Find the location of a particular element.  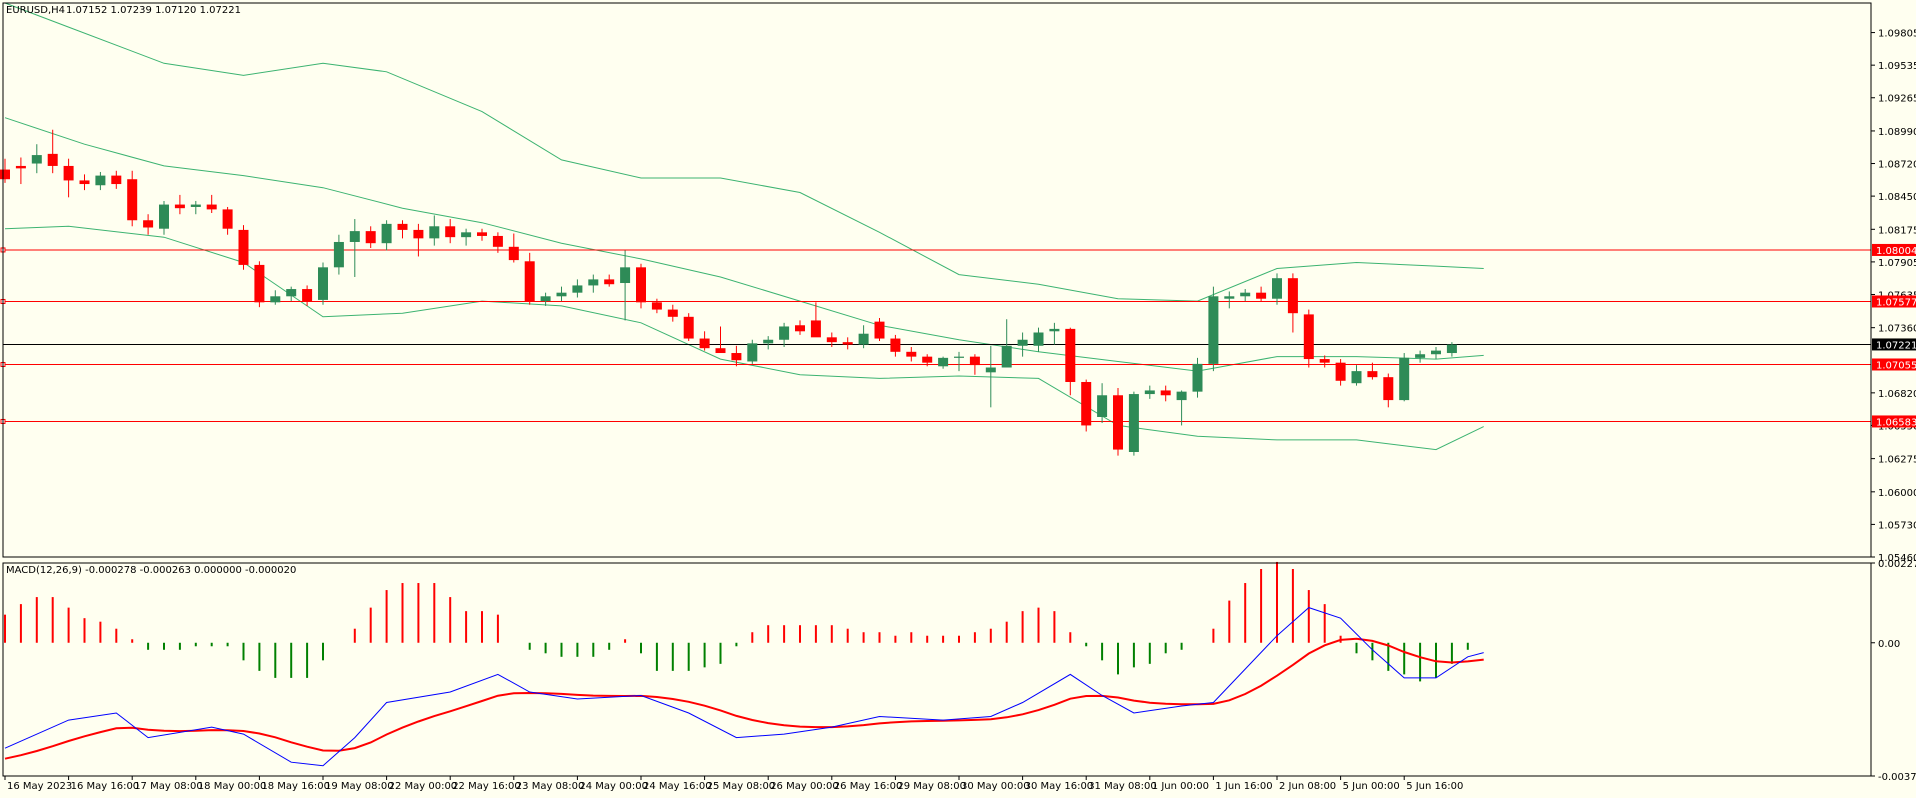

x-tick-label: 22 May 16:00 is located at coordinates (486, 786).